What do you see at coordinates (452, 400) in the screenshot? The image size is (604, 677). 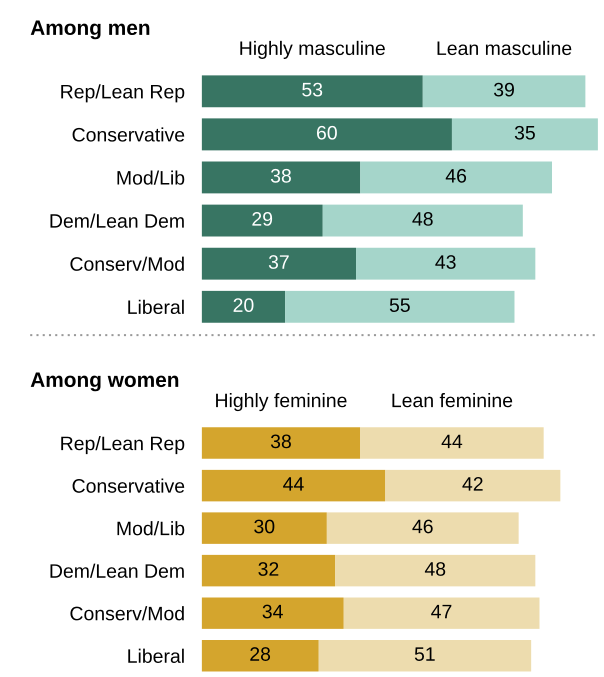 I see `series-label: Lean feminine` at bounding box center [452, 400].